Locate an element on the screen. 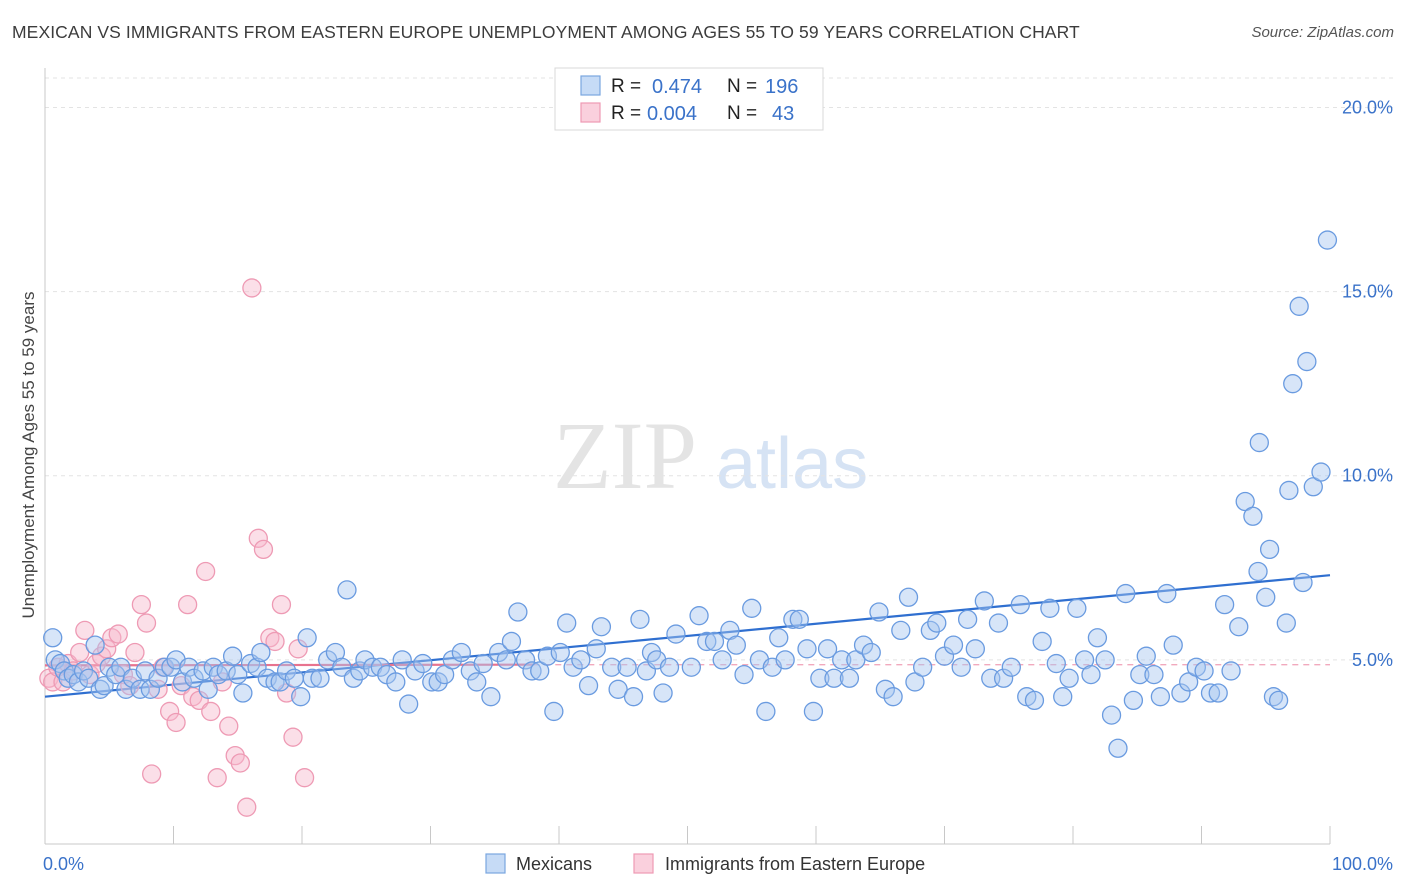  y-tick-labels: 5.0% 10.0% 15.0% 20.0% is located at coordinates (1367, 383).